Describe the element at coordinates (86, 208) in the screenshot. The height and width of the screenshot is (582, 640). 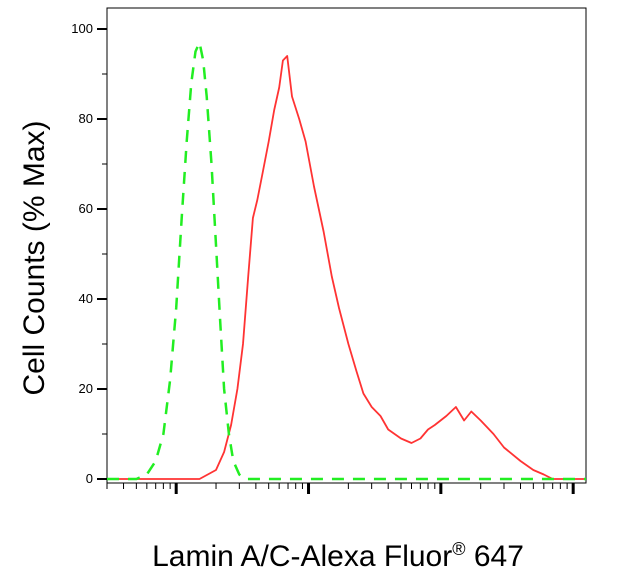
I see `y-tick-label: 60` at that location.